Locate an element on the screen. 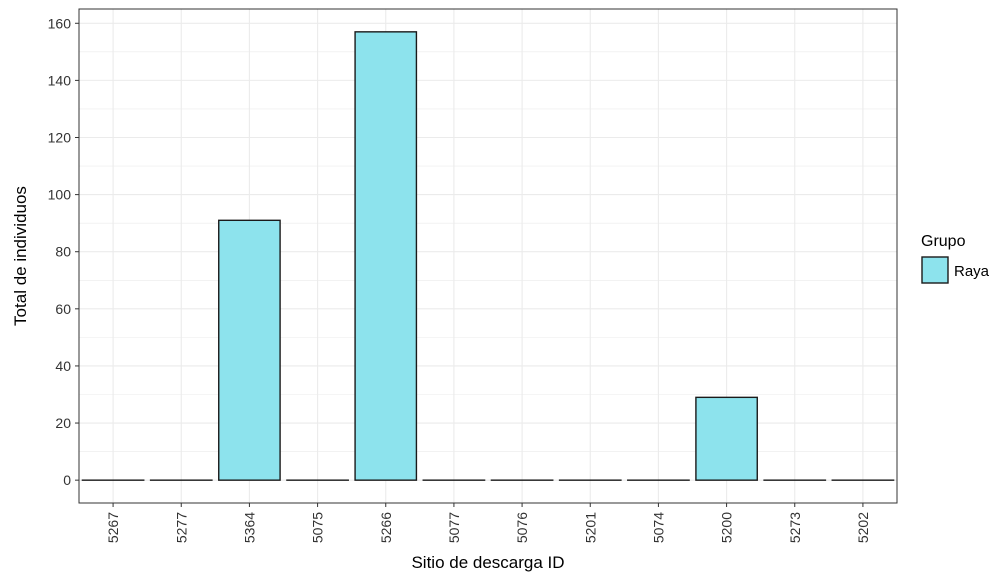 This screenshot has width=1000, height=577. legend-title: Grupo is located at coordinates (943, 241).